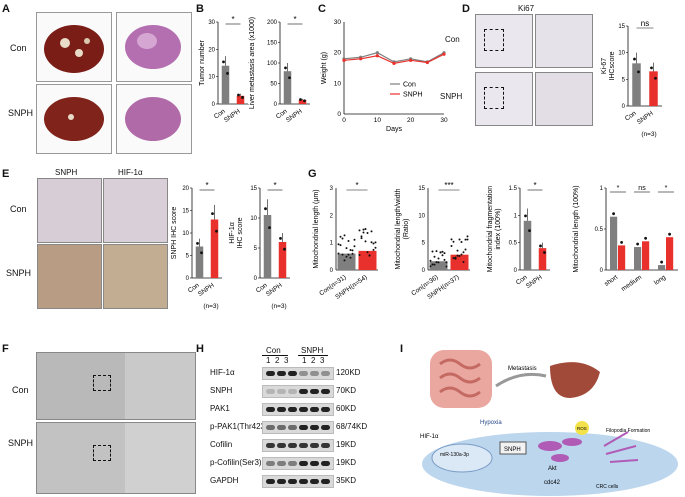  What do you see at coordinates (21, 113) in the screenshot?
I see `a-row-label-snph: SNPH` at bounding box center [21, 113].